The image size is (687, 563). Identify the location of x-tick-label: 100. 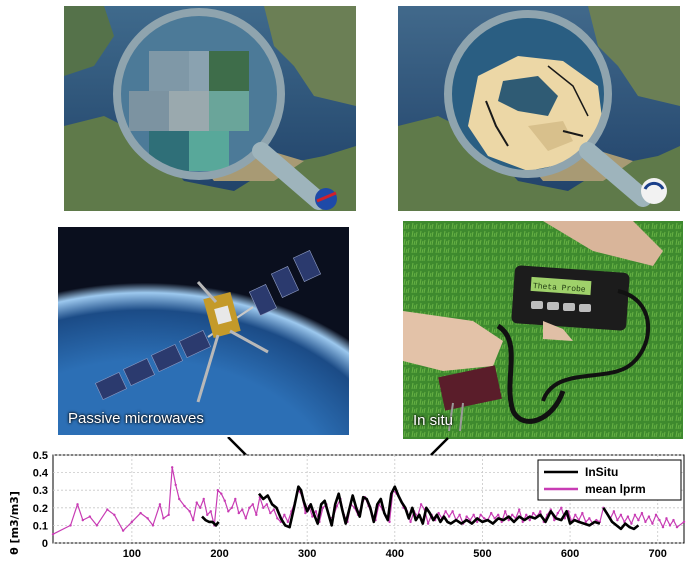
(132, 554).